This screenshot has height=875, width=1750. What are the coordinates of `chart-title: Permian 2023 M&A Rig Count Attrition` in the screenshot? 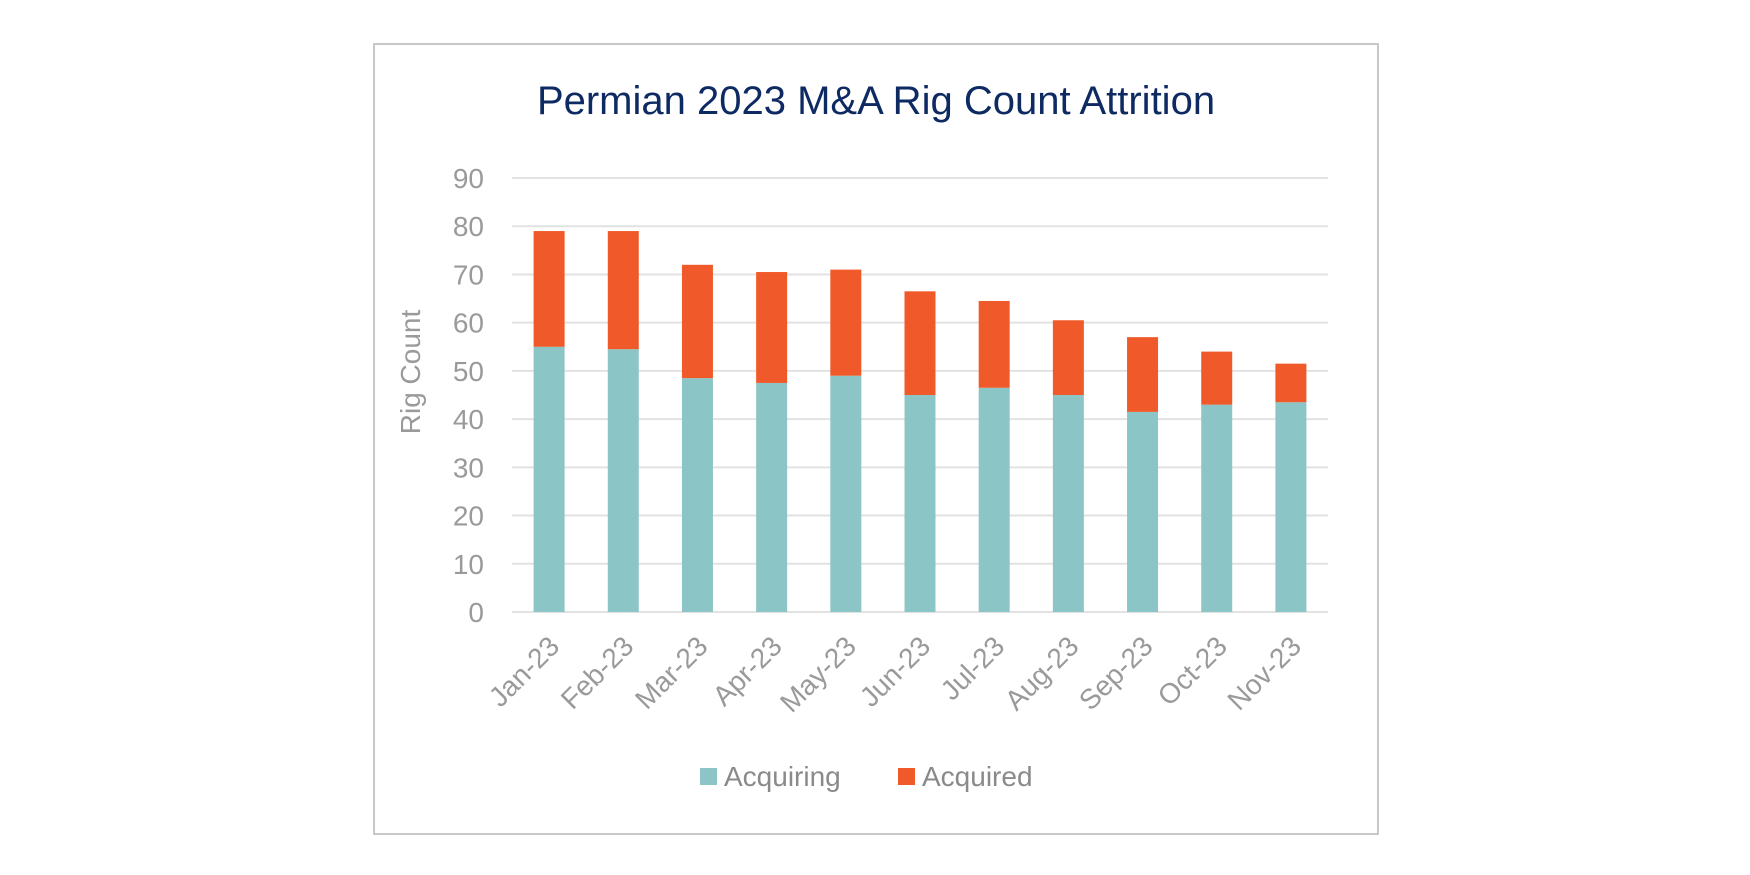 It's located at (876, 101).